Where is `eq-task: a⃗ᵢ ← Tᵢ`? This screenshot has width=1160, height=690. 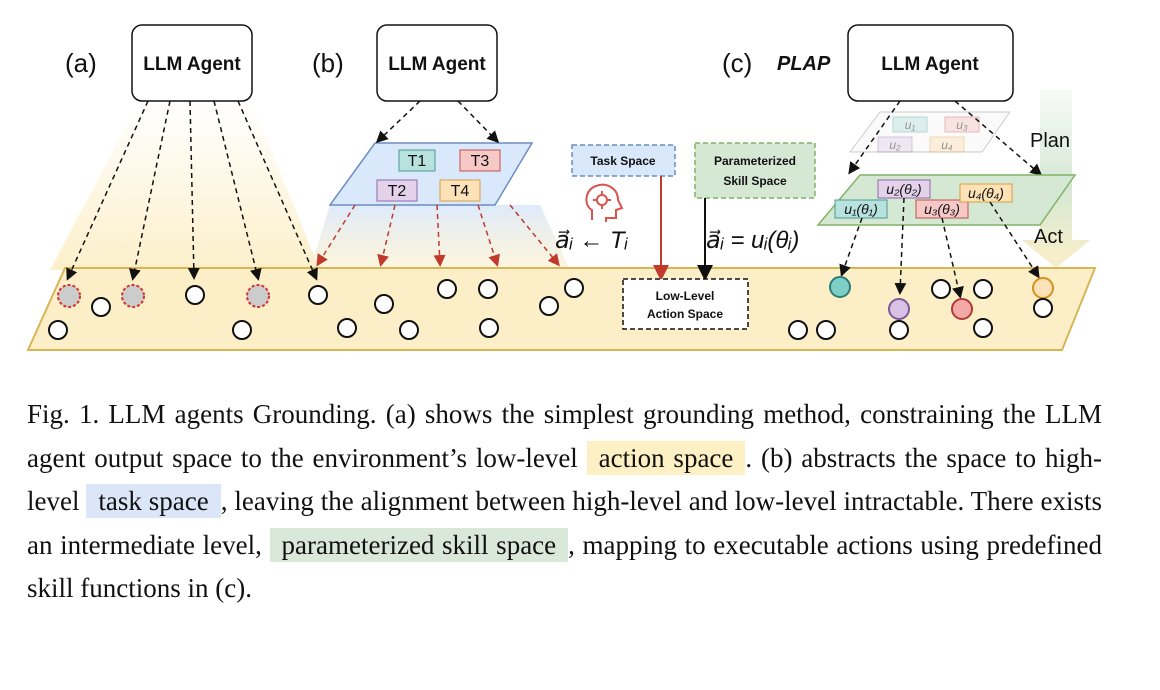
eq-task: a⃗ᵢ ← Tᵢ is located at coordinates (592, 240).